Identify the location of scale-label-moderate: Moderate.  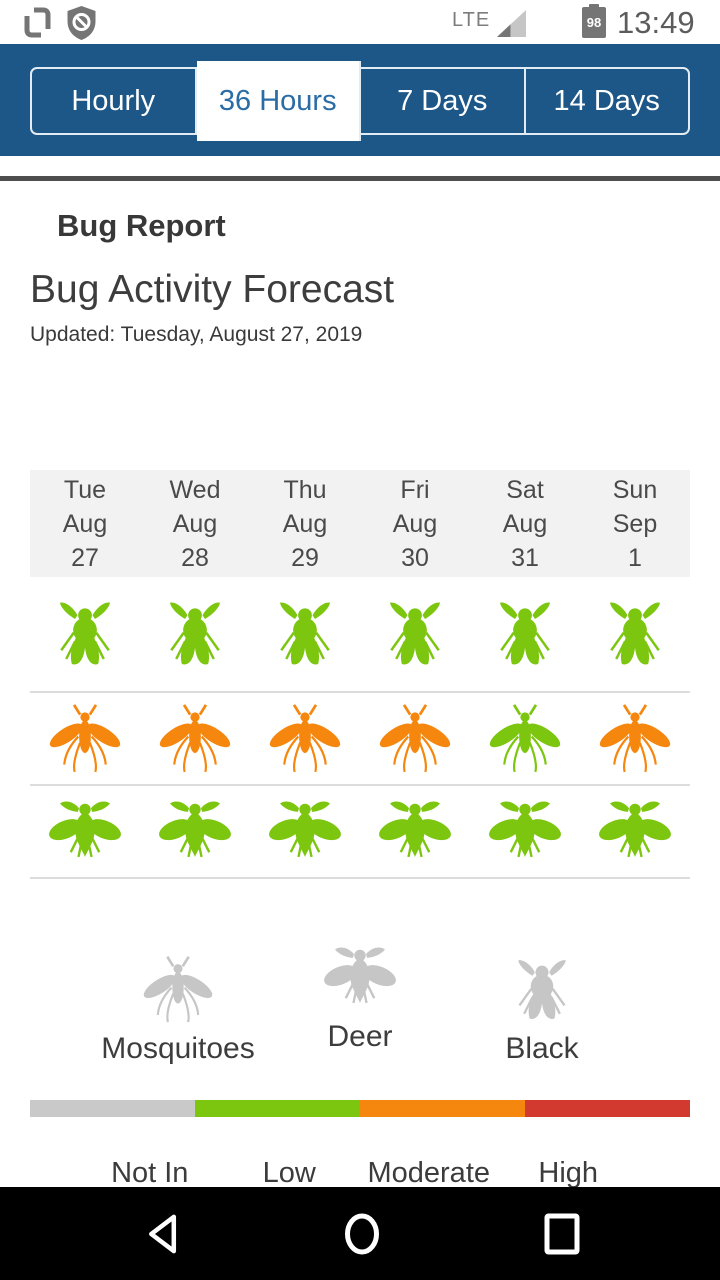
(428, 1173).